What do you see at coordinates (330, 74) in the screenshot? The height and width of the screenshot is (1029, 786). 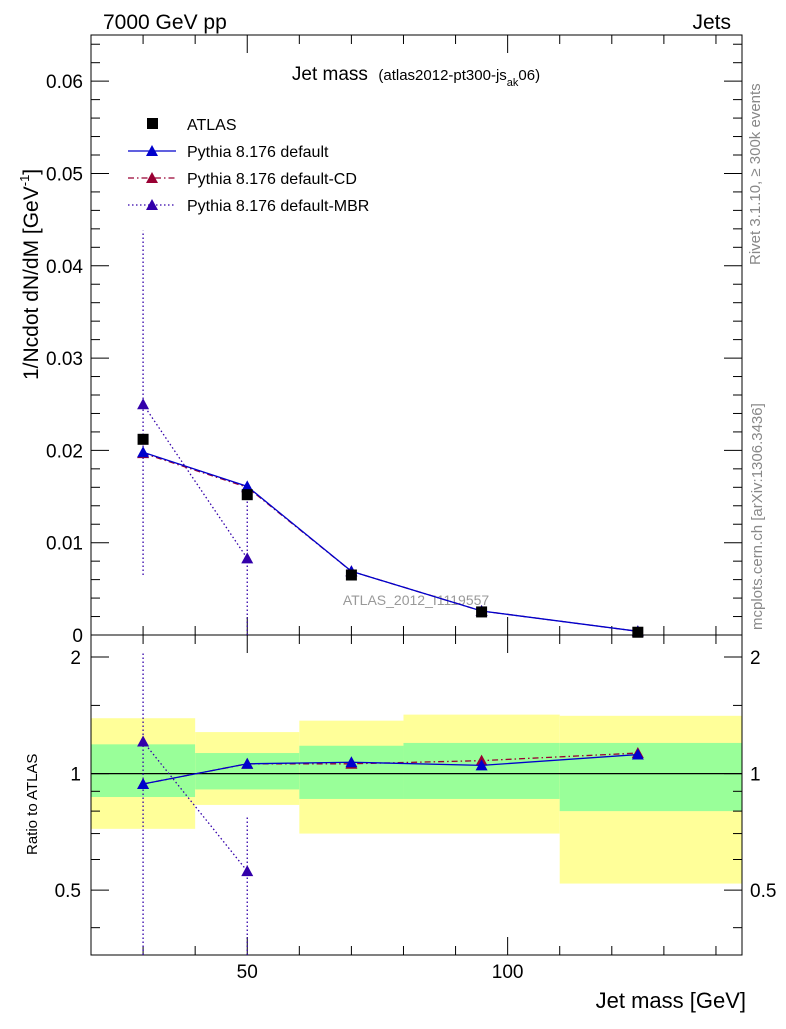 I see `chart-title-main: Jet mass` at bounding box center [330, 74].